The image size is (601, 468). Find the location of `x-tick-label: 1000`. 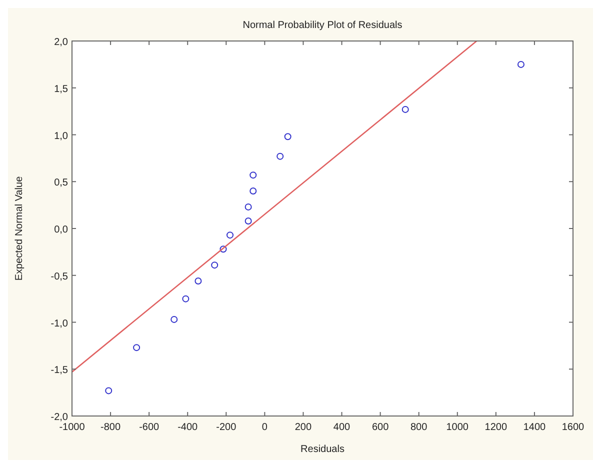

x-tick-label: 1000 is located at coordinates (457, 427).